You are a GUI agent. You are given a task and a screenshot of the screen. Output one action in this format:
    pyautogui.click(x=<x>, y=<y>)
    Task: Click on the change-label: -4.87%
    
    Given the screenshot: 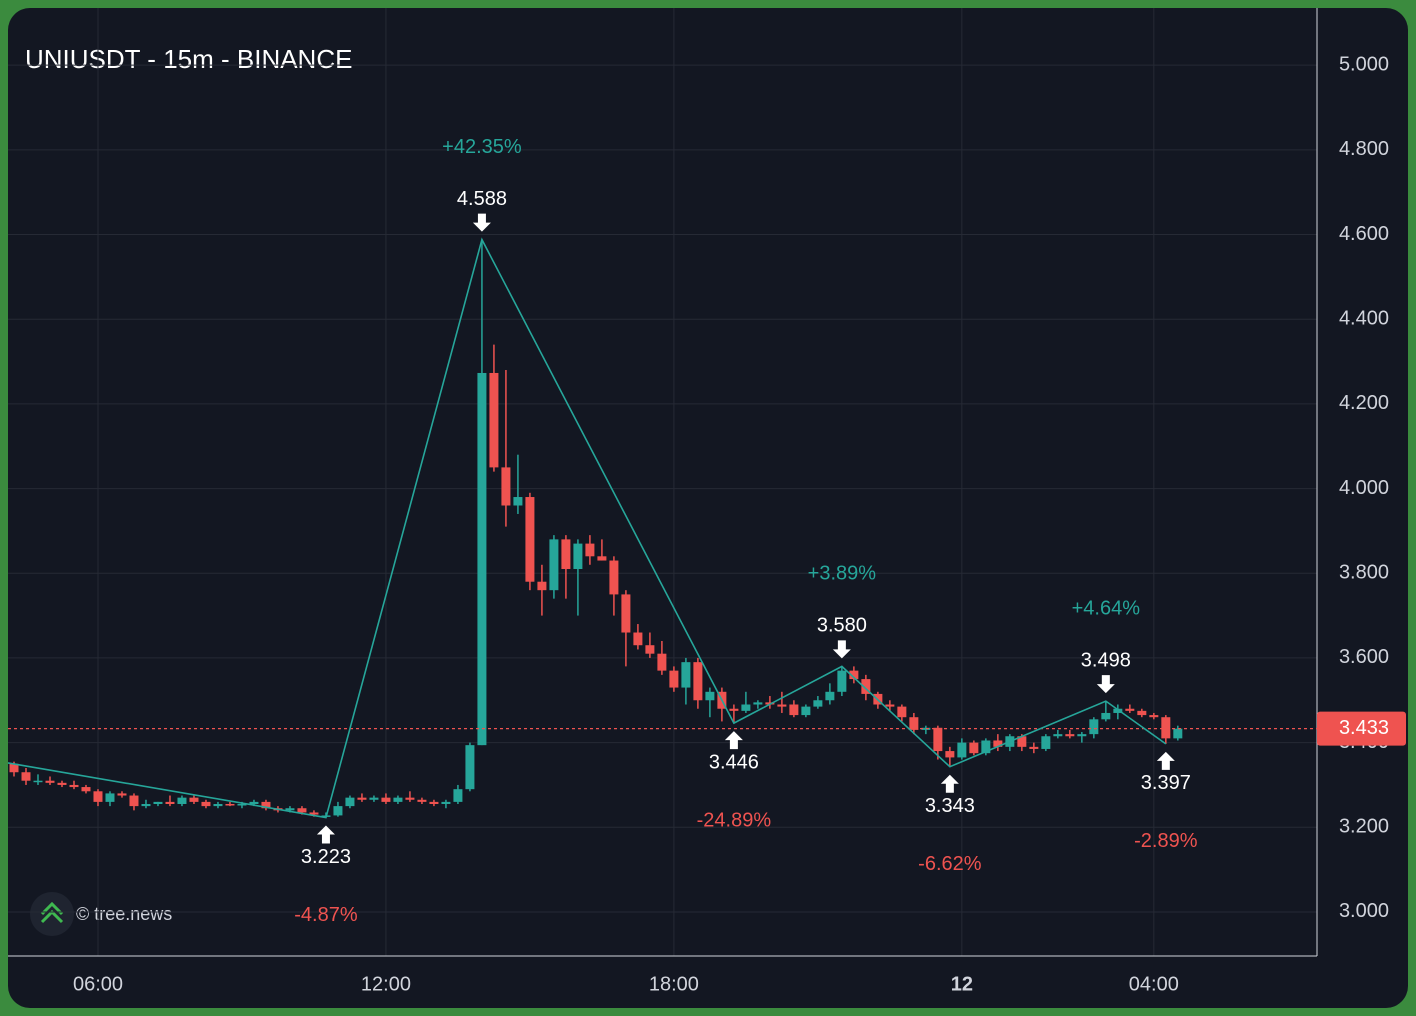 What is the action you would take?
    pyautogui.click(x=326, y=915)
    